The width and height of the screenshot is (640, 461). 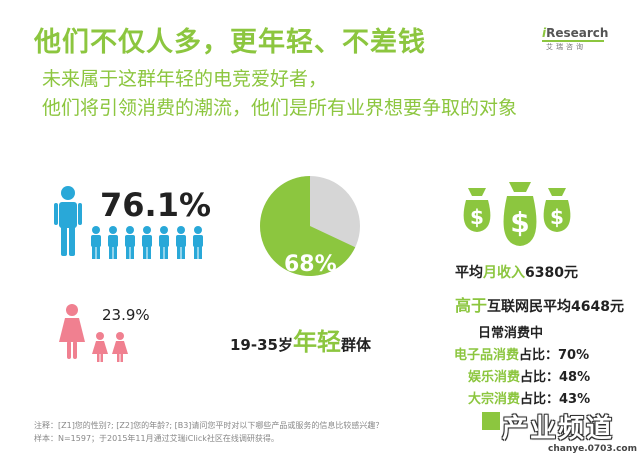 What do you see at coordinates (156, 438) in the screenshot?
I see `footnote-sample: 样本：N=1597；于2015年11月通过艾瑞iClick社区在线调研获得。` at bounding box center [156, 438].